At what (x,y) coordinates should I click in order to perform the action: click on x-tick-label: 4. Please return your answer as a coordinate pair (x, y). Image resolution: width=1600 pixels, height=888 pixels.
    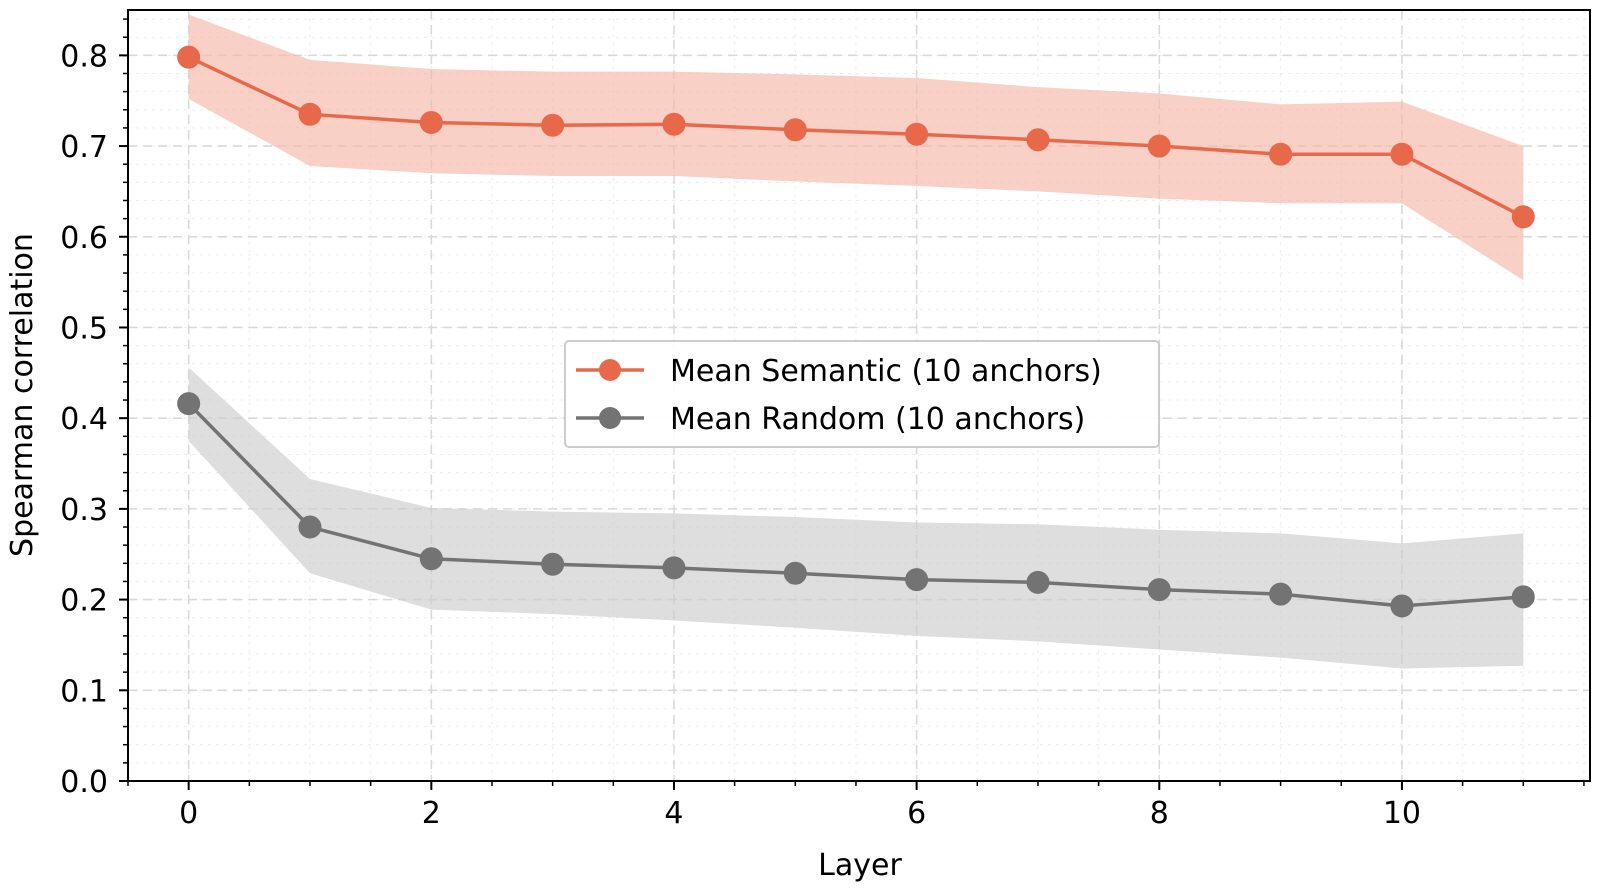
    Looking at the image, I should click on (673, 813).